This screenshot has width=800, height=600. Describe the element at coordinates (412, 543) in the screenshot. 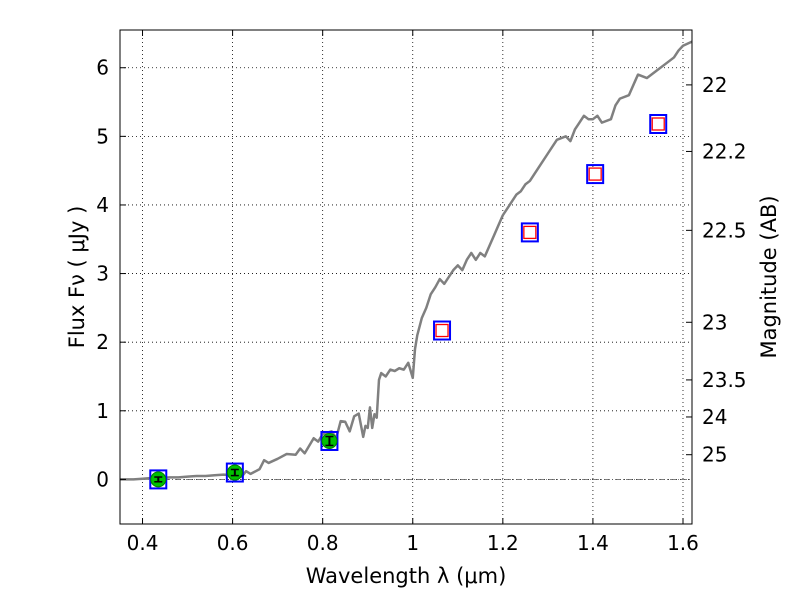

I see `x-tick-label: 1` at that location.